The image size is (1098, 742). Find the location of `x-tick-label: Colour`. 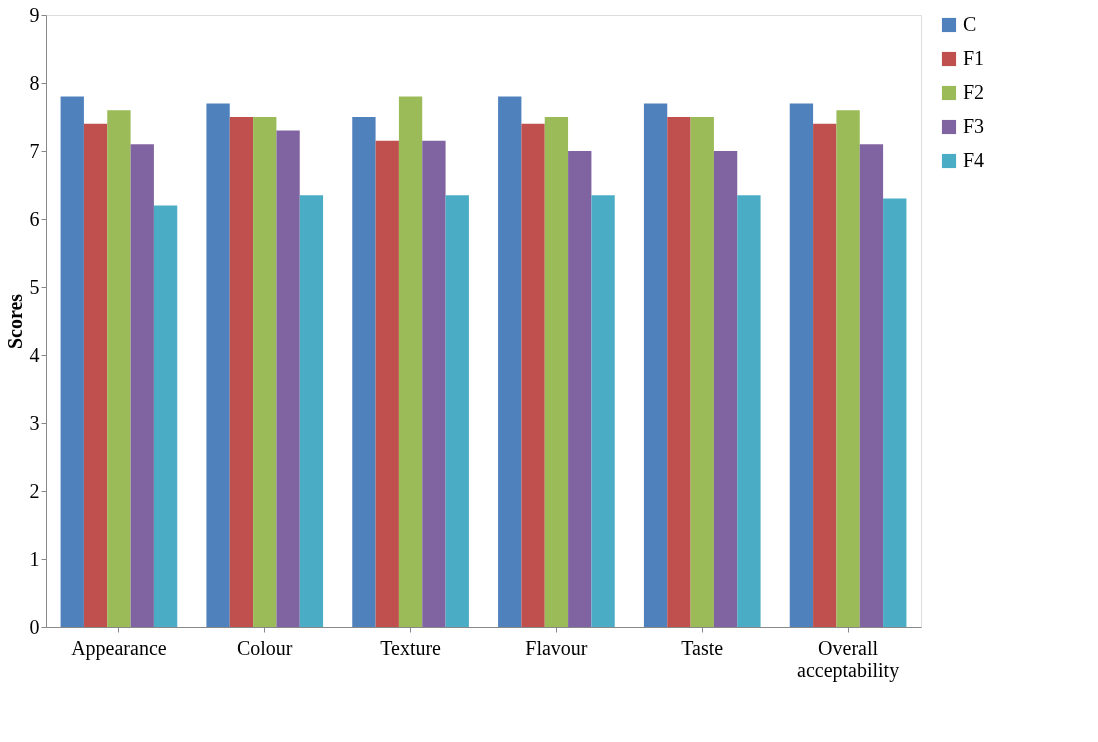

x-tick-label: Colour is located at coordinates (264, 647).